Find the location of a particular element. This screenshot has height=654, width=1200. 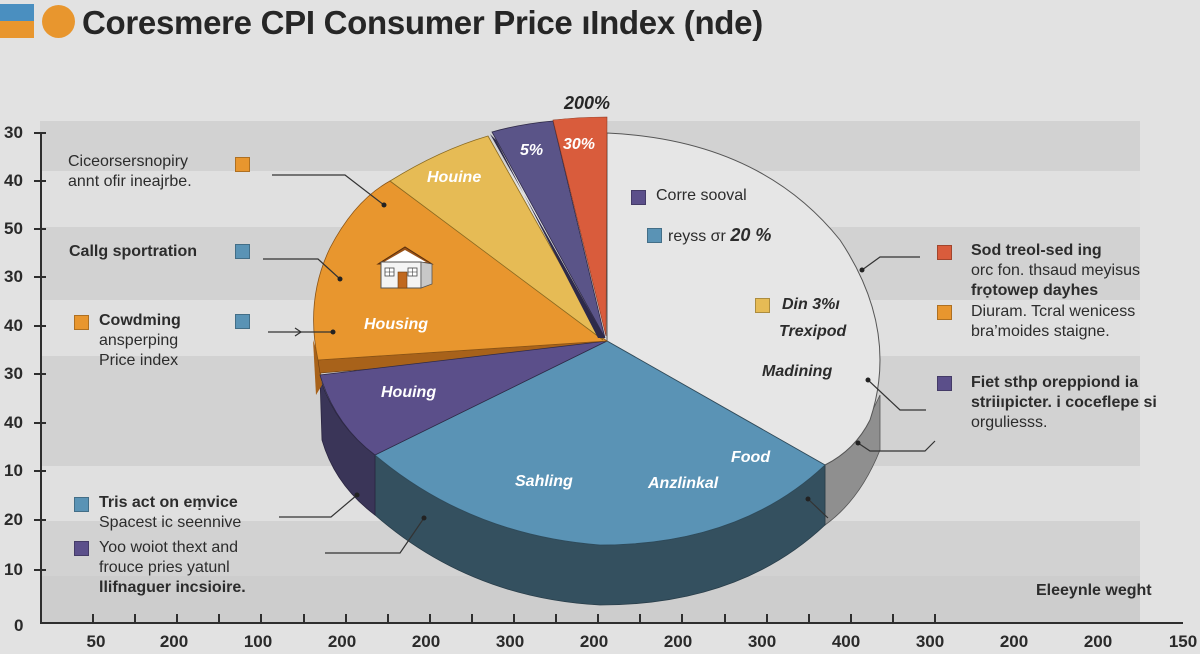

left-annotation-4: Tris act on eṃvice Spacest ic seennive is located at coordinates (170, 512).